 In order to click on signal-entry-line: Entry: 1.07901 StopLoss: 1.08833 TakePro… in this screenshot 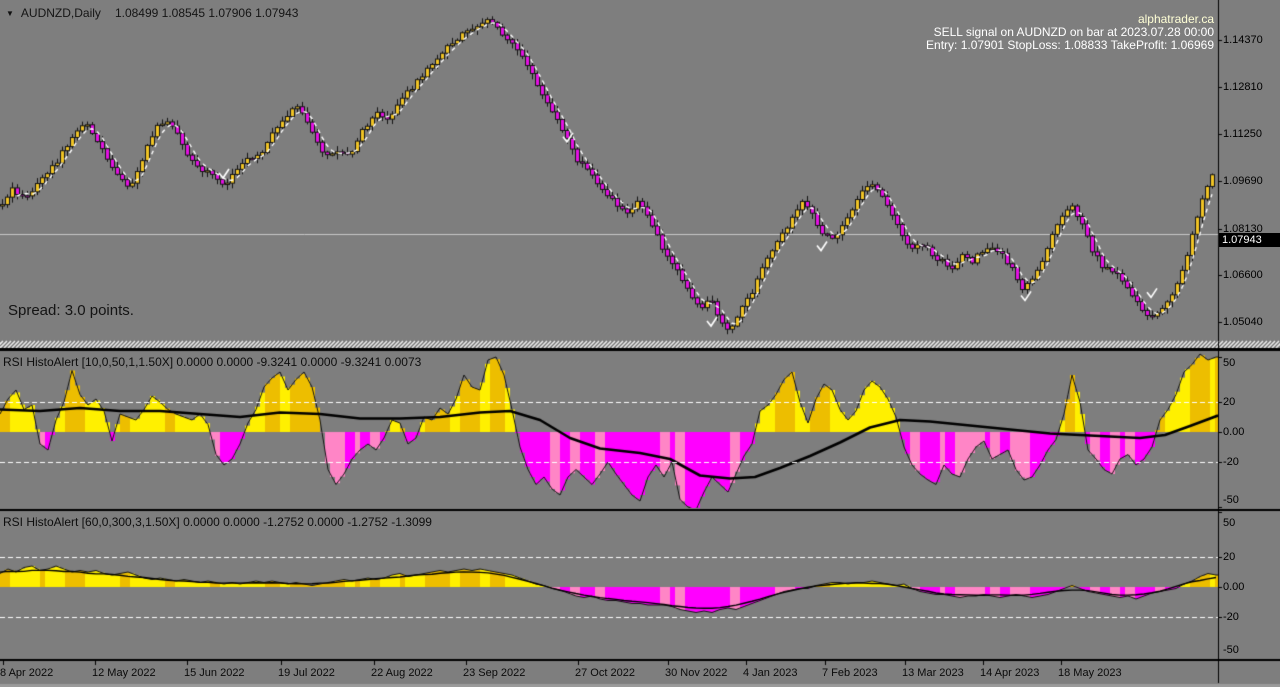, I will do `click(1070, 45)`.